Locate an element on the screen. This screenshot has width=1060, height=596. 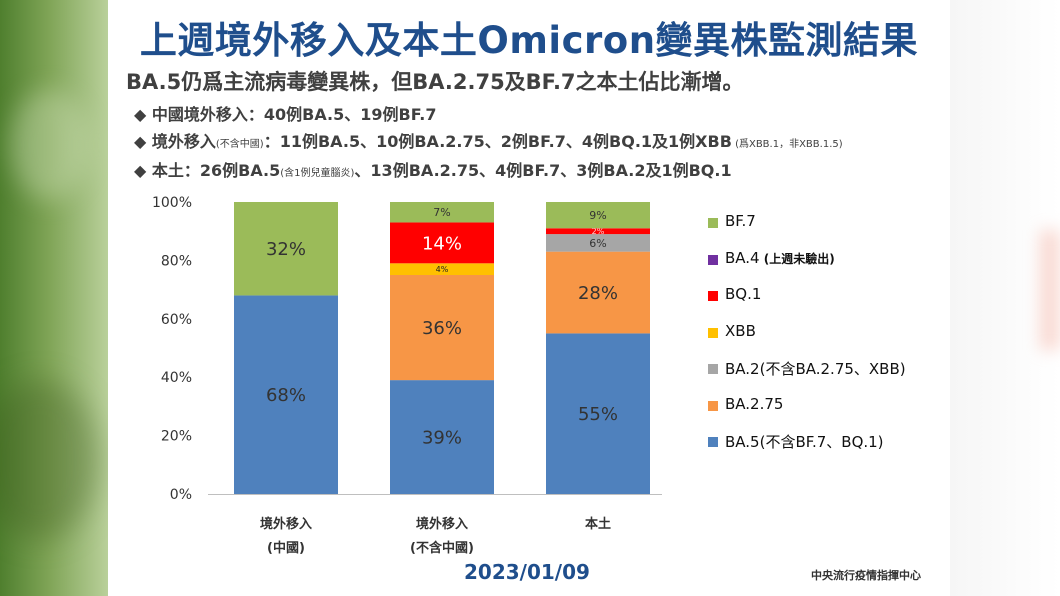
left-background is located at coordinates (54, 298).